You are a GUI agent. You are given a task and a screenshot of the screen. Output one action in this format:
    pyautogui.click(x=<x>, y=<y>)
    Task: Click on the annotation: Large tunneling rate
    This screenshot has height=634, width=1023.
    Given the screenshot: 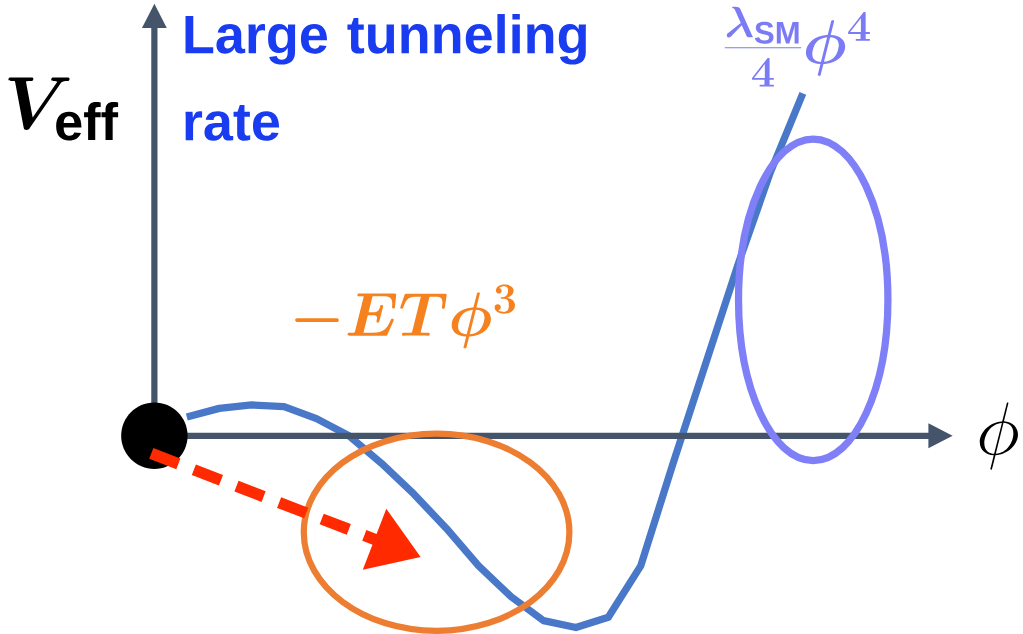 What is the action you would take?
    pyautogui.click(x=385, y=77)
    